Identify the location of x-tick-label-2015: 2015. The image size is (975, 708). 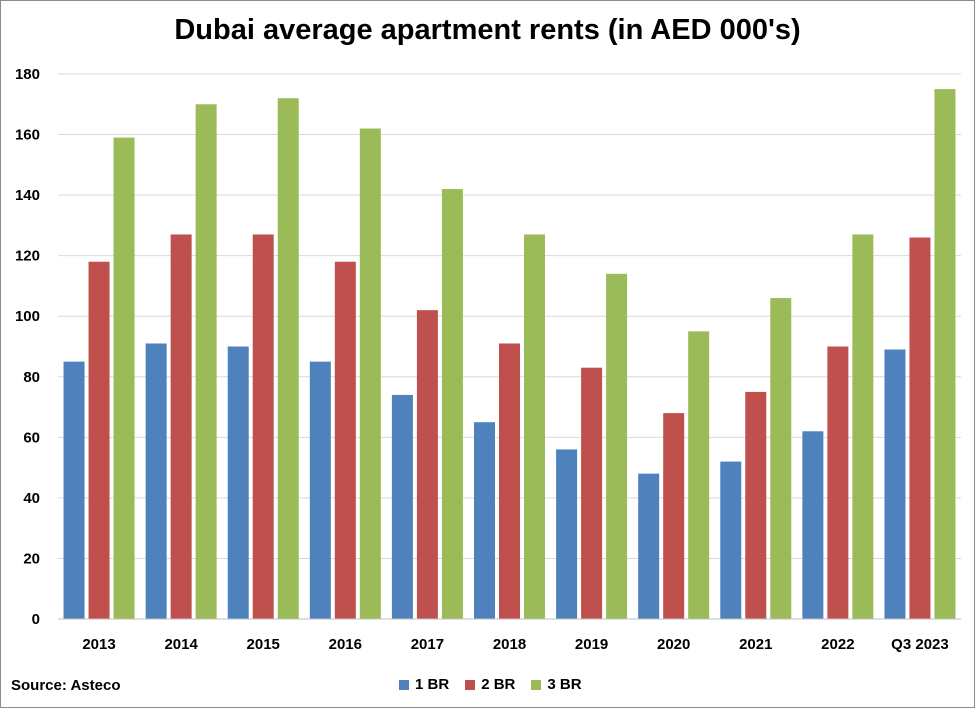
(263, 644).